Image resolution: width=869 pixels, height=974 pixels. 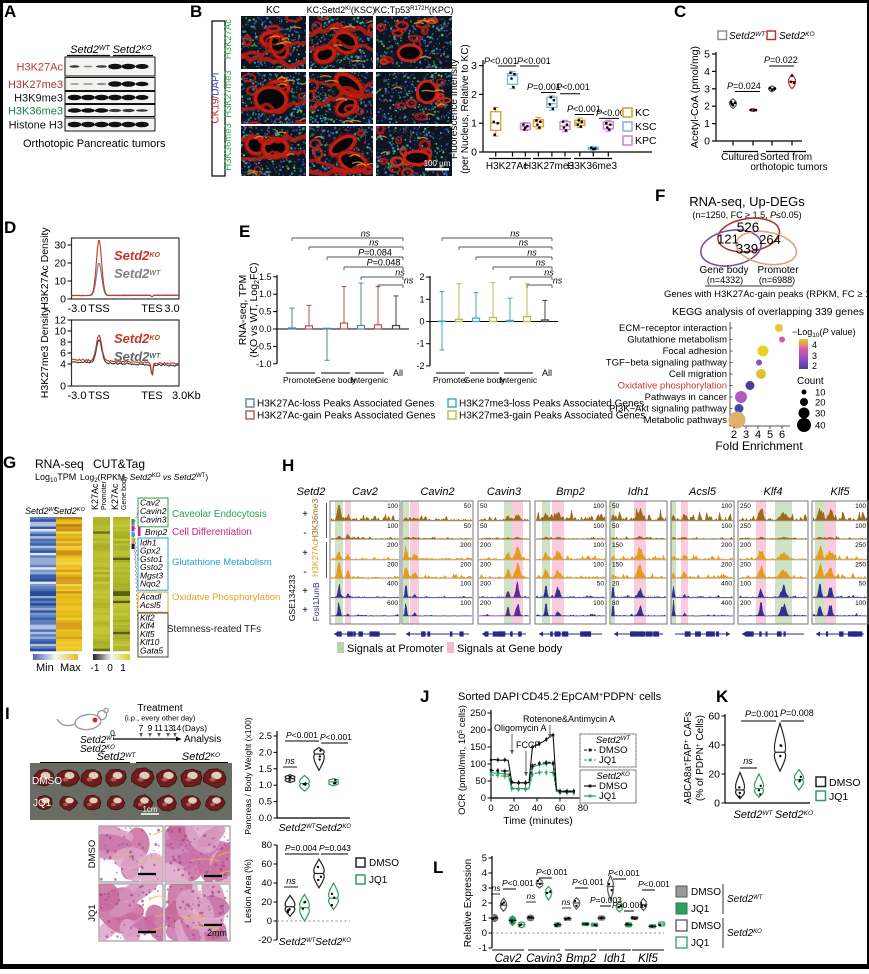 What do you see at coordinates (265, 785) in the screenshot?
I see `svg-text: 1.0` at bounding box center [265, 785].